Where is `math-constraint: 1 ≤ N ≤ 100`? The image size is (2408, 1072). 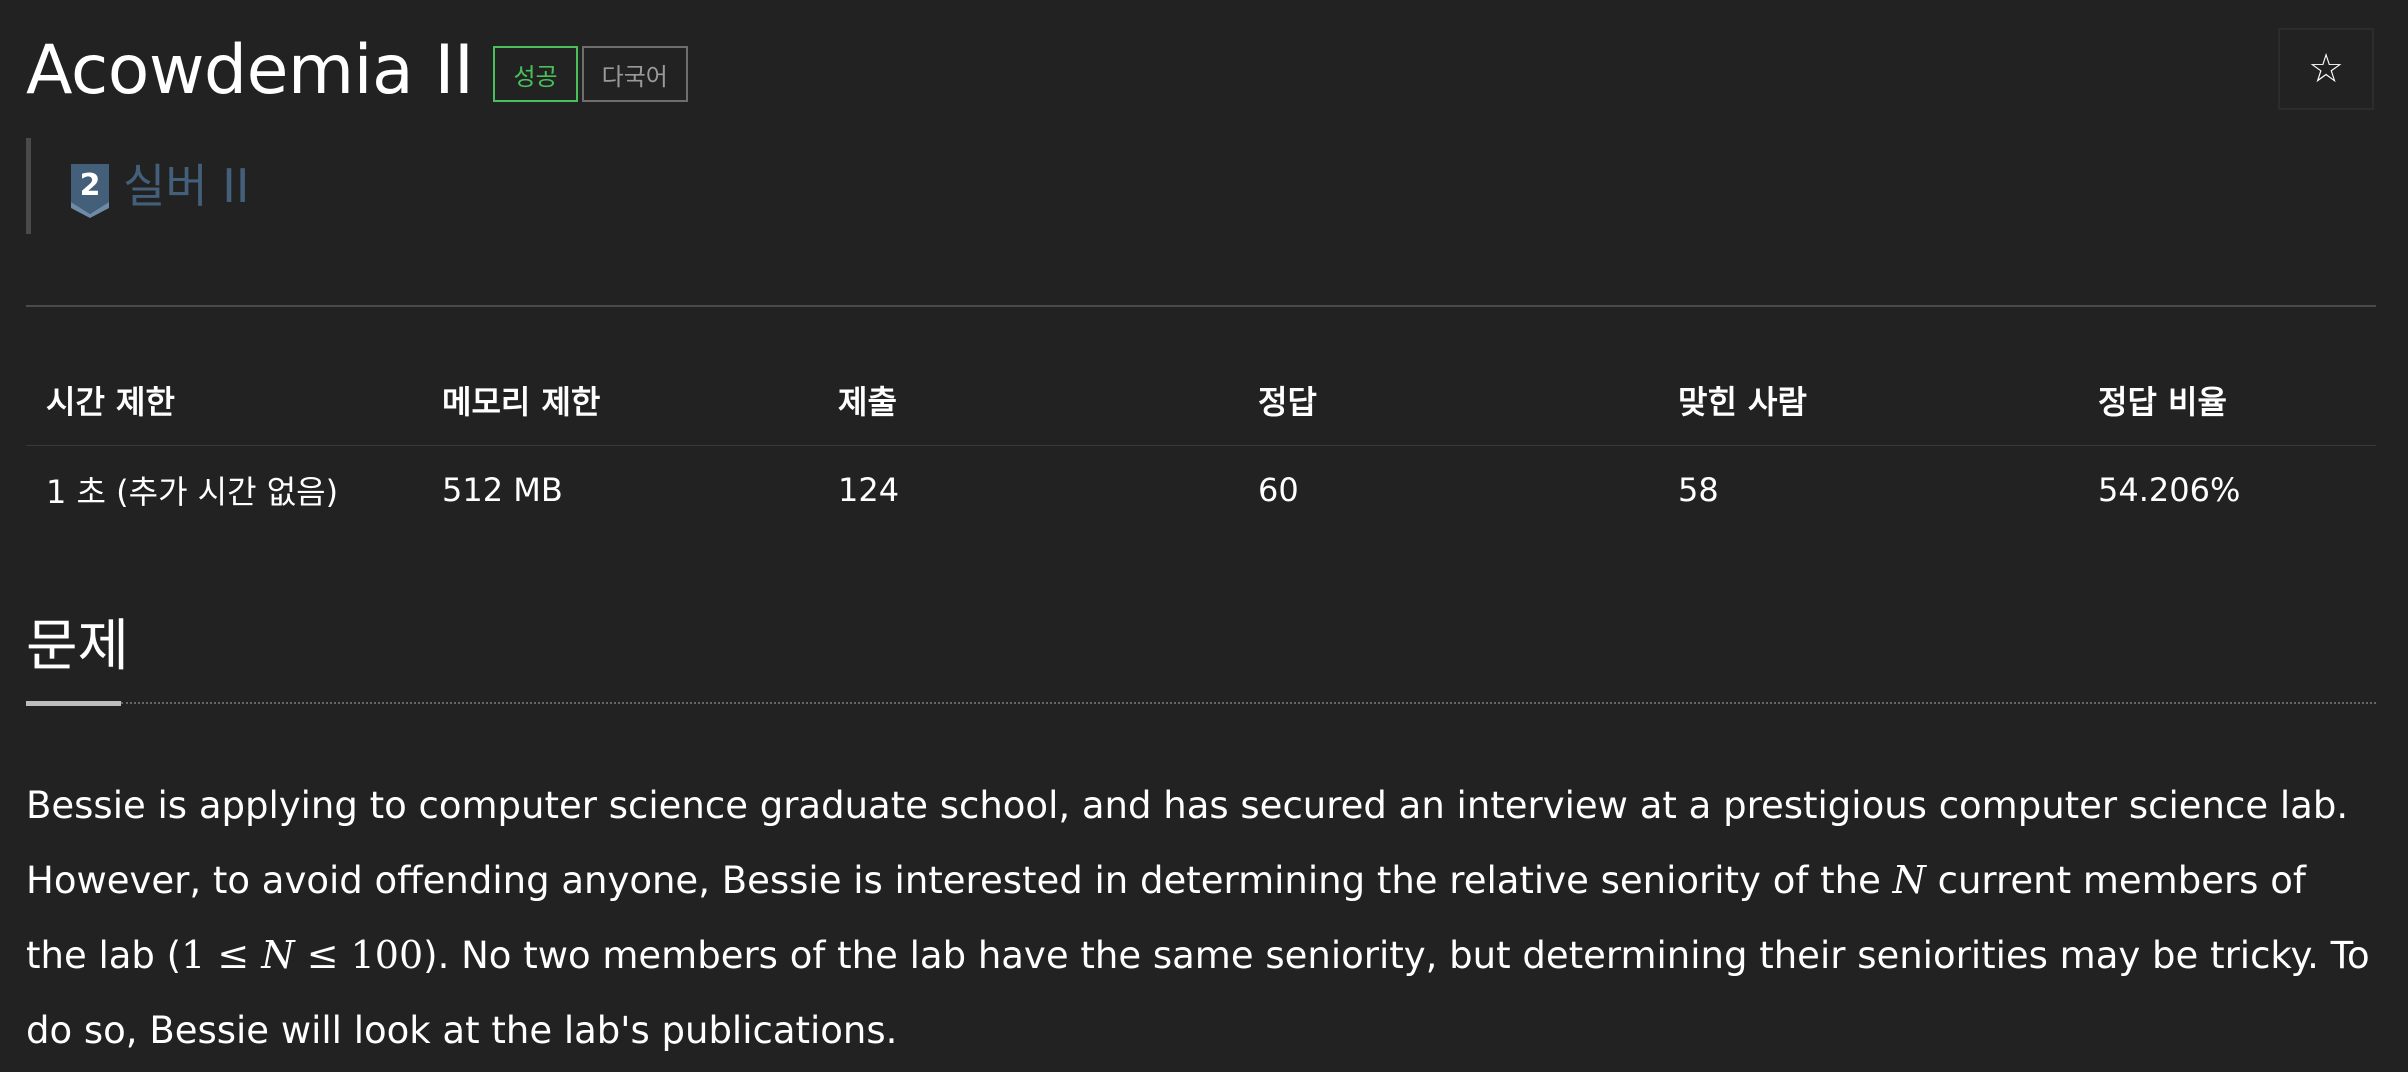
math-constraint: 1 ≤ N ≤ 100 is located at coordinates (302, 955).